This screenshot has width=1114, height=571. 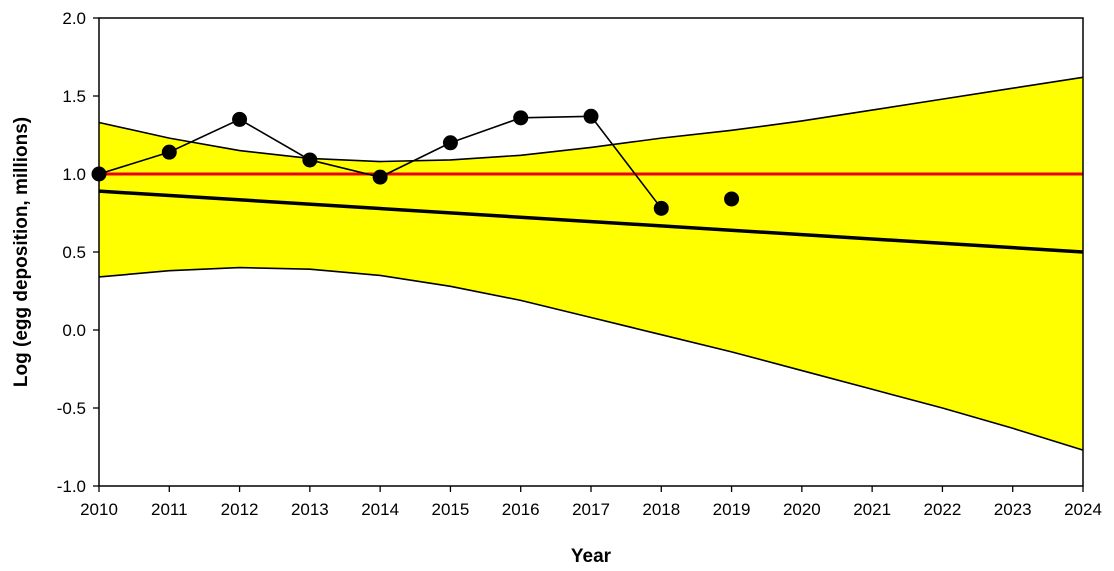 What do you see at coordinates (240, 509) in the screenshot?
I see `x-tick-label: 2012` at bounding box center [240, 509].